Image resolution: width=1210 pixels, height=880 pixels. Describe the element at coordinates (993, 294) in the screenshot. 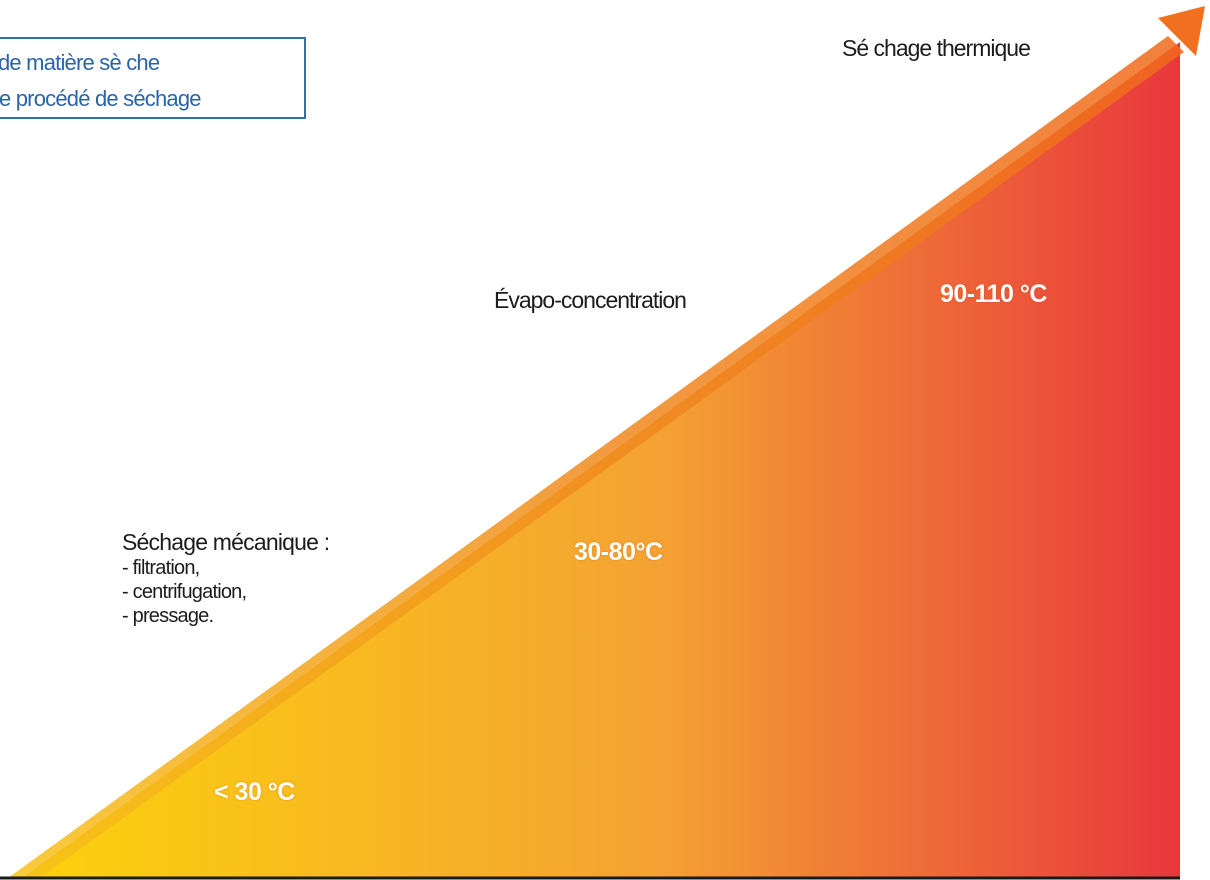

I see `thermal-temperature: 90-110 °C` at that location.